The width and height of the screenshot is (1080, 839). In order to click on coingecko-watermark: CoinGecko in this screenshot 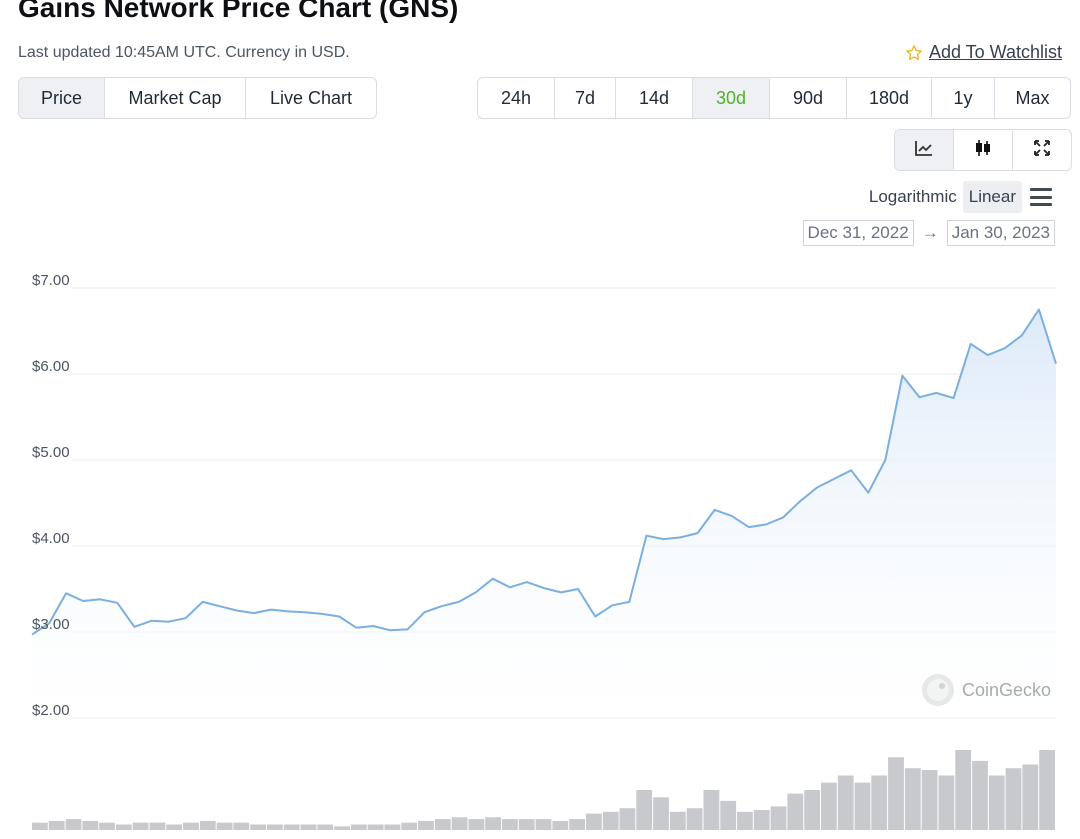, I will do `click(986, 690)`.